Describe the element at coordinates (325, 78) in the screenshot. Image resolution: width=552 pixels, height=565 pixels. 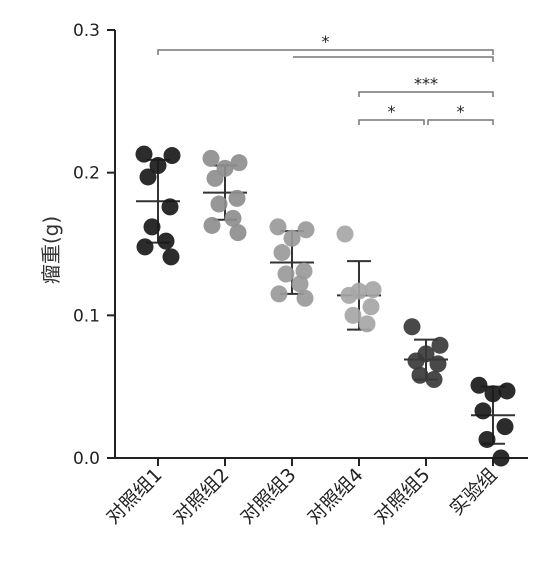
I see `significance-brackets: ***** *` at that location.